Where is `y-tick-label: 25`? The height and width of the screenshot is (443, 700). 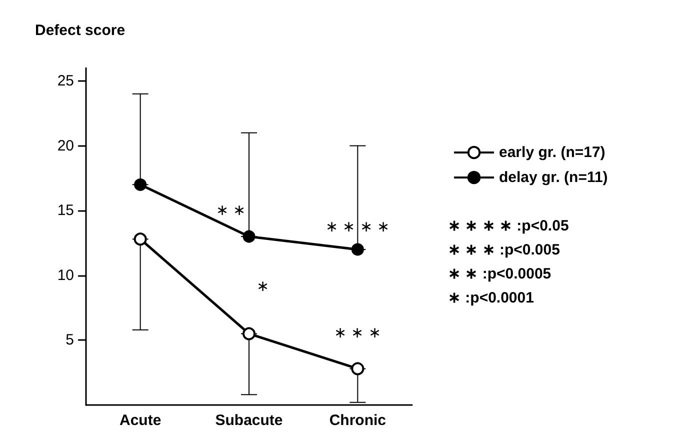
y-tick-label: 25 is located at coordinates (65, 81).